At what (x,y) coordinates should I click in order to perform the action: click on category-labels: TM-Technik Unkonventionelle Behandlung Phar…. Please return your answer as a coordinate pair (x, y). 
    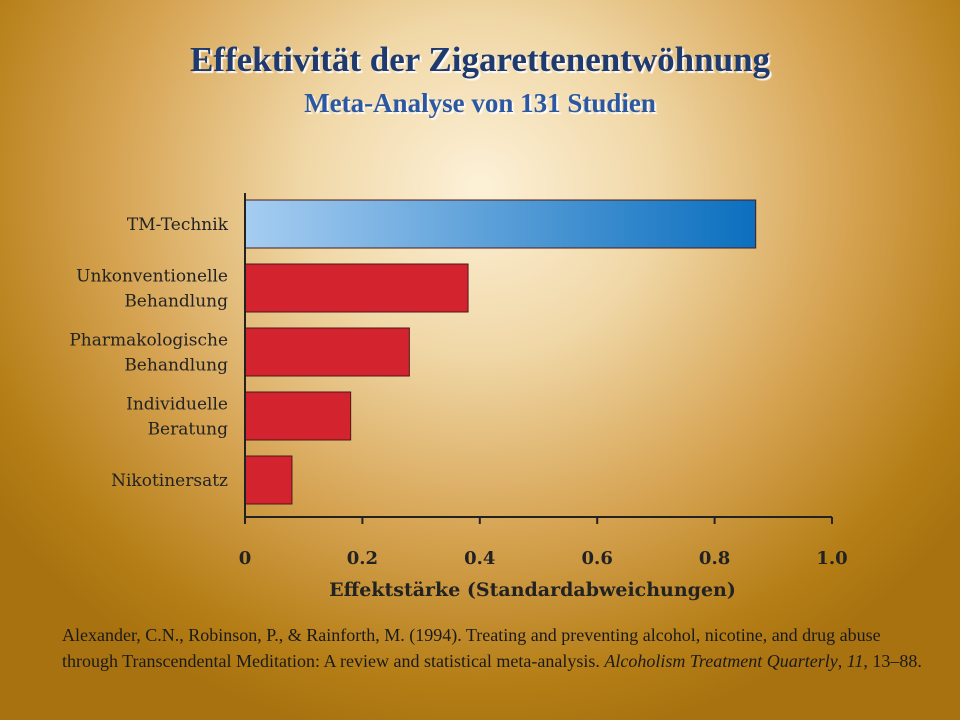
    Looking at the image, I should click on (148, 353).